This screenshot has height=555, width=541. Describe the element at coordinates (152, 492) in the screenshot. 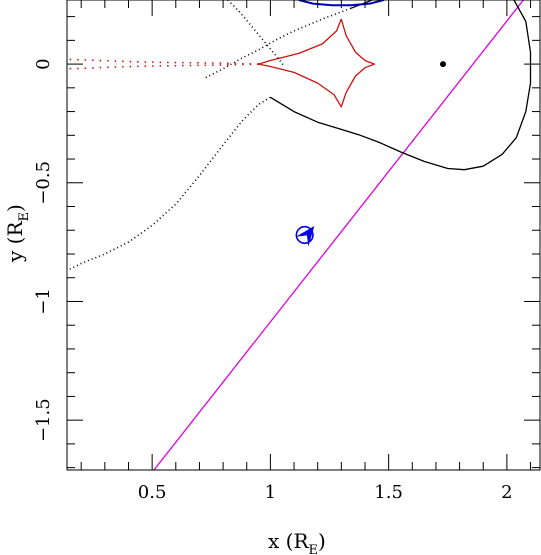

I see `x-tick-label: 0.5` at that location.